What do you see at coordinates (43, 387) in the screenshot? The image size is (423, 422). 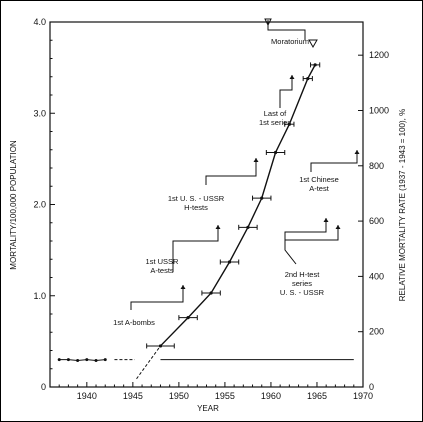 I see `y-tick-label: 0` at bounding box center [43, 387].